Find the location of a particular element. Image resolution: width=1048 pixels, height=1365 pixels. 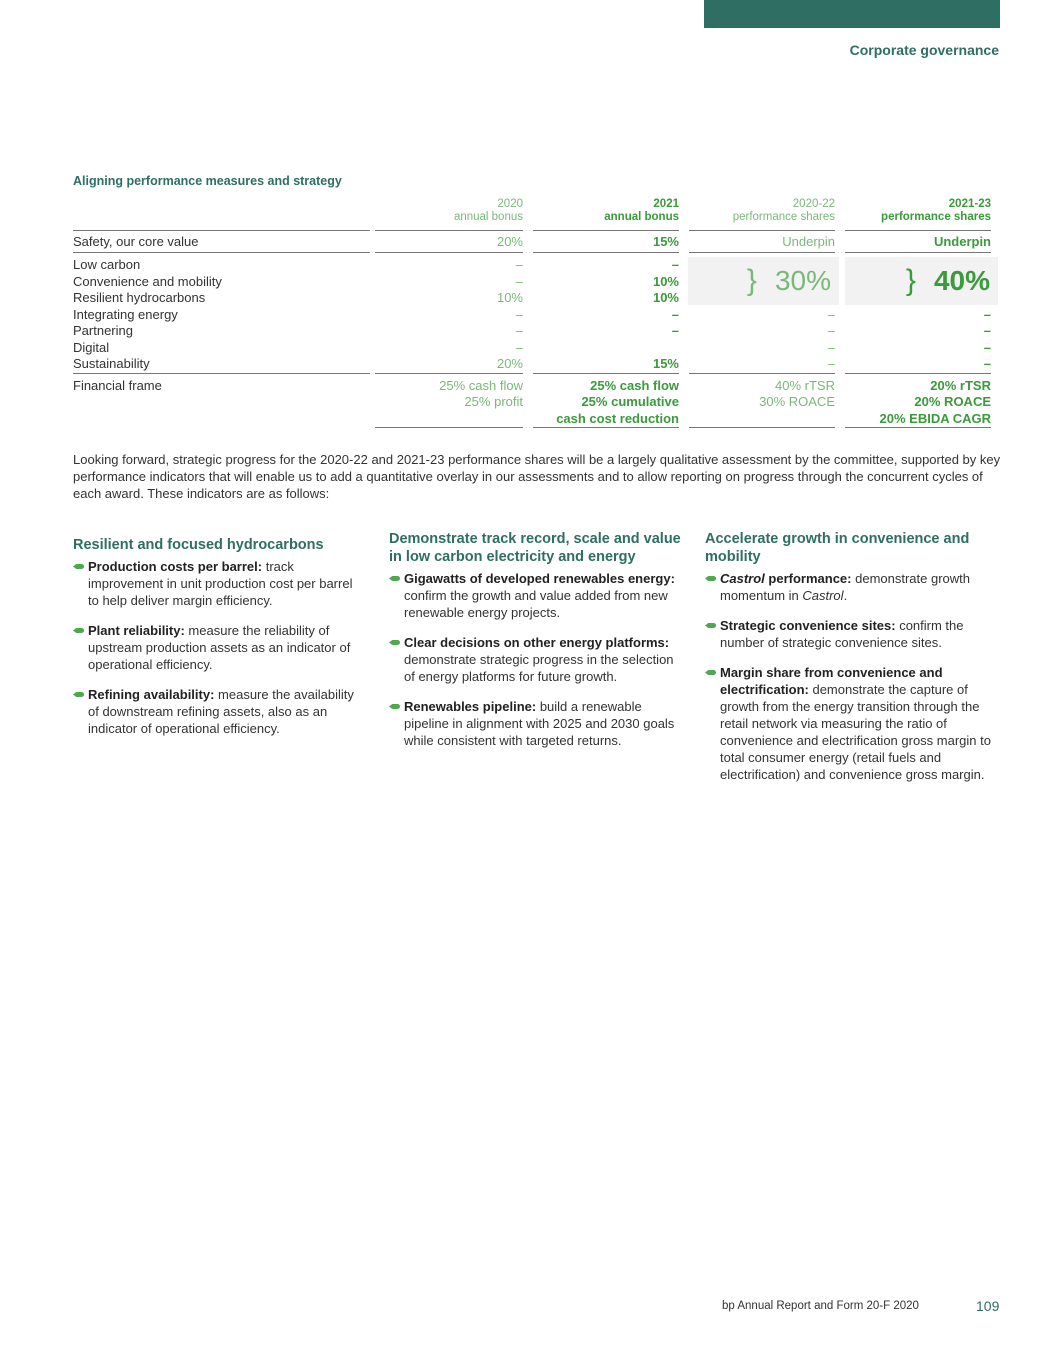

row-label: Convenience and mobility is located at coordinates (147, 281).